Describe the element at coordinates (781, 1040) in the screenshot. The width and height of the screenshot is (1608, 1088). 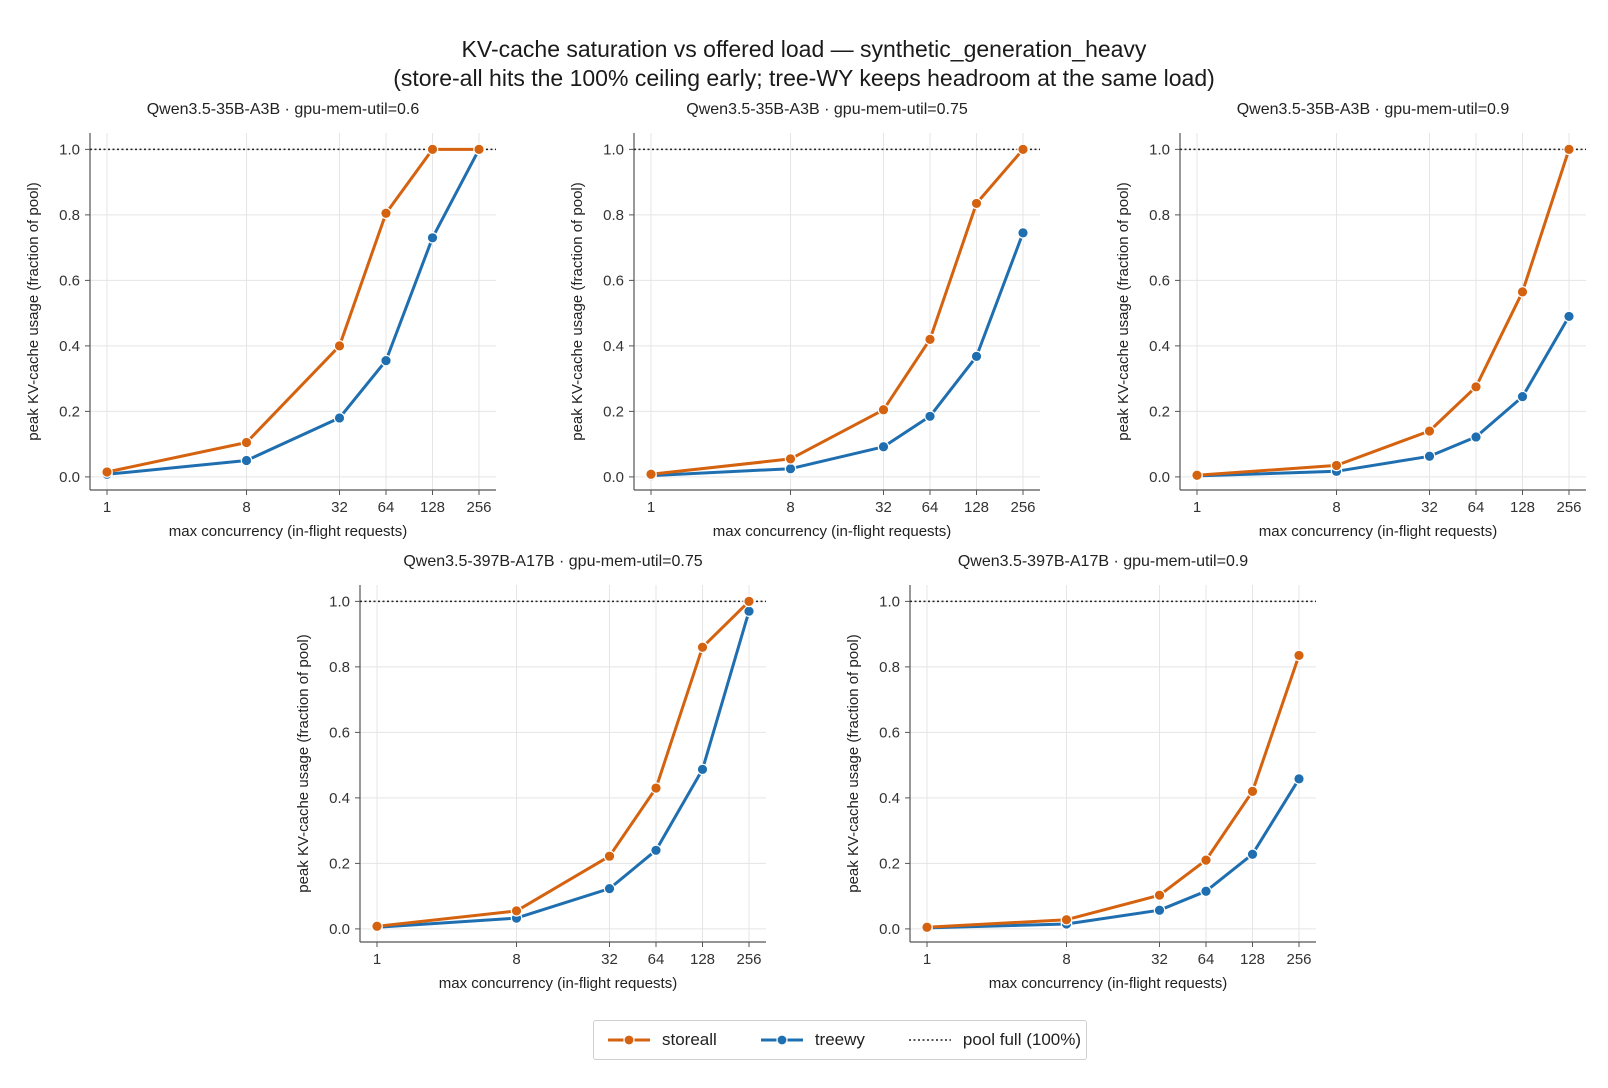
I see `legend-swatch-treewy` at that location.